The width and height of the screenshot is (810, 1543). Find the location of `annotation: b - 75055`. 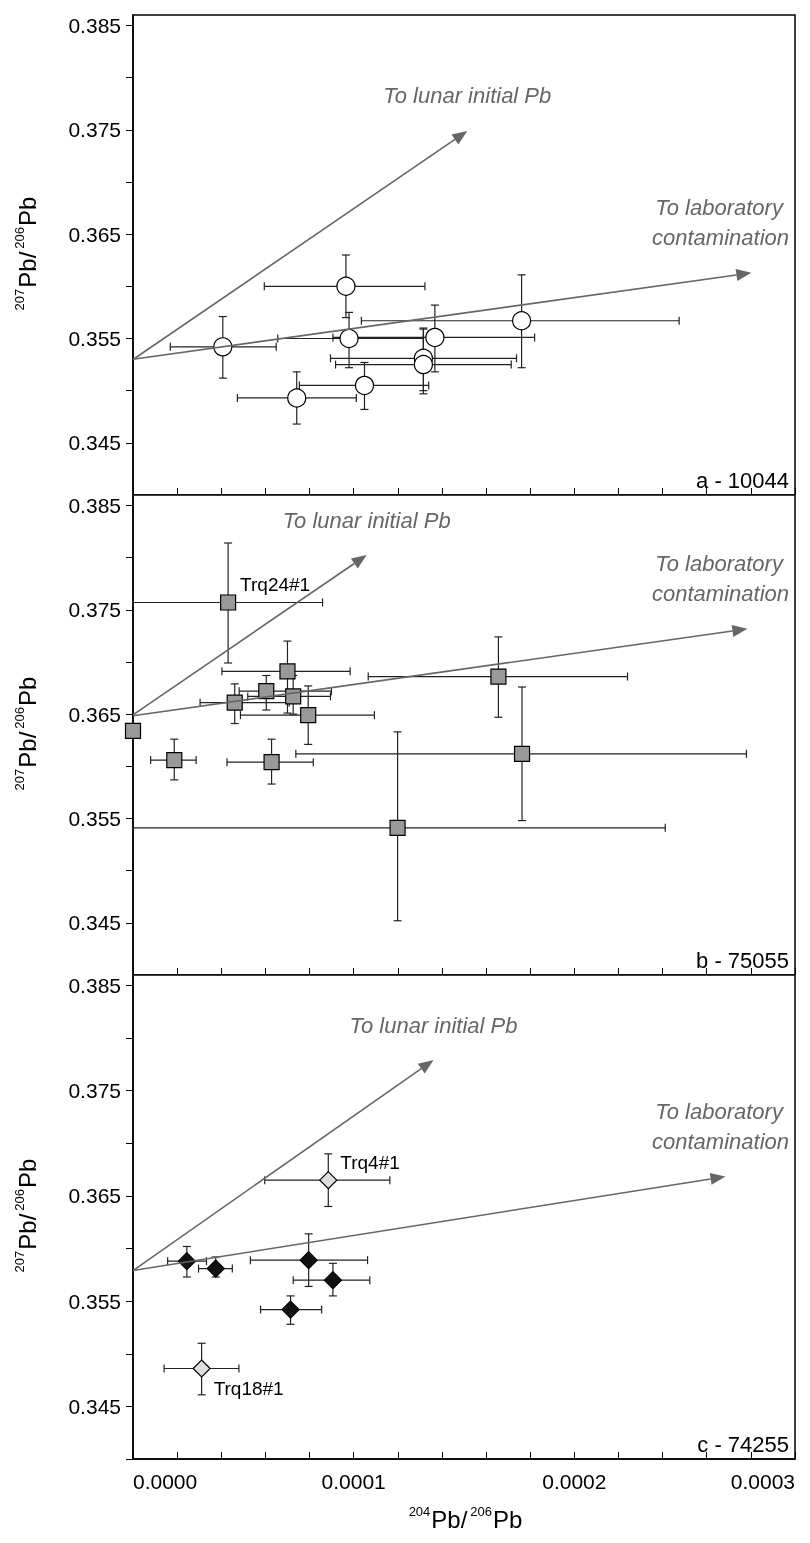

annotation: b - 75055 is located at coordinates (742, 960).